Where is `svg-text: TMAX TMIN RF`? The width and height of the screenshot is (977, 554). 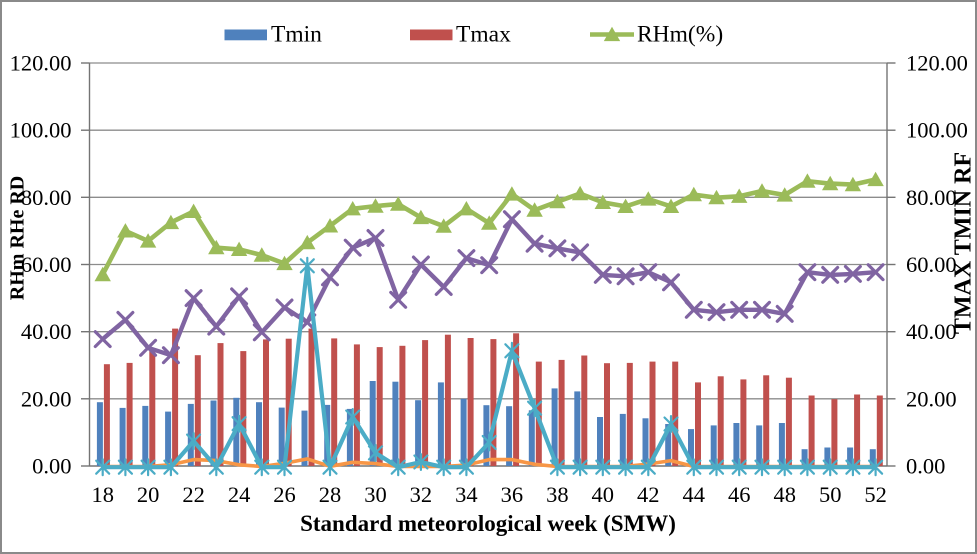 svg-text: TMAX TMIN RF is located at coordinates (964, 243).